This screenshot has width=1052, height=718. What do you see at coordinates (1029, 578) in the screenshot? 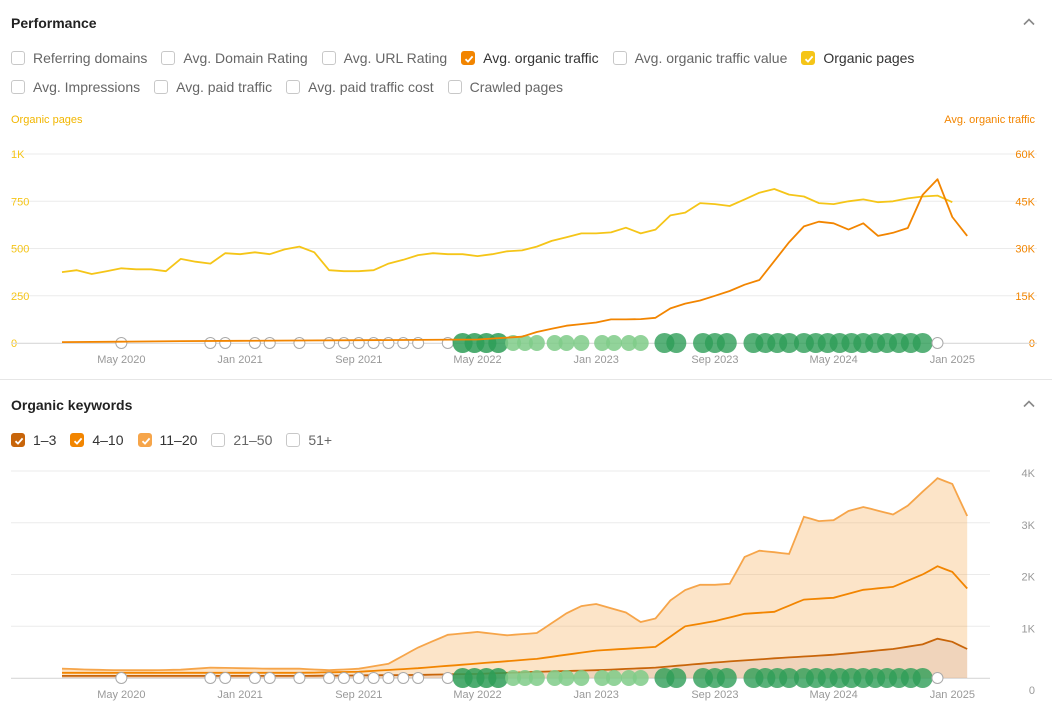
I see `y-tick-label: 2K` at bounding box center [1029, 578].